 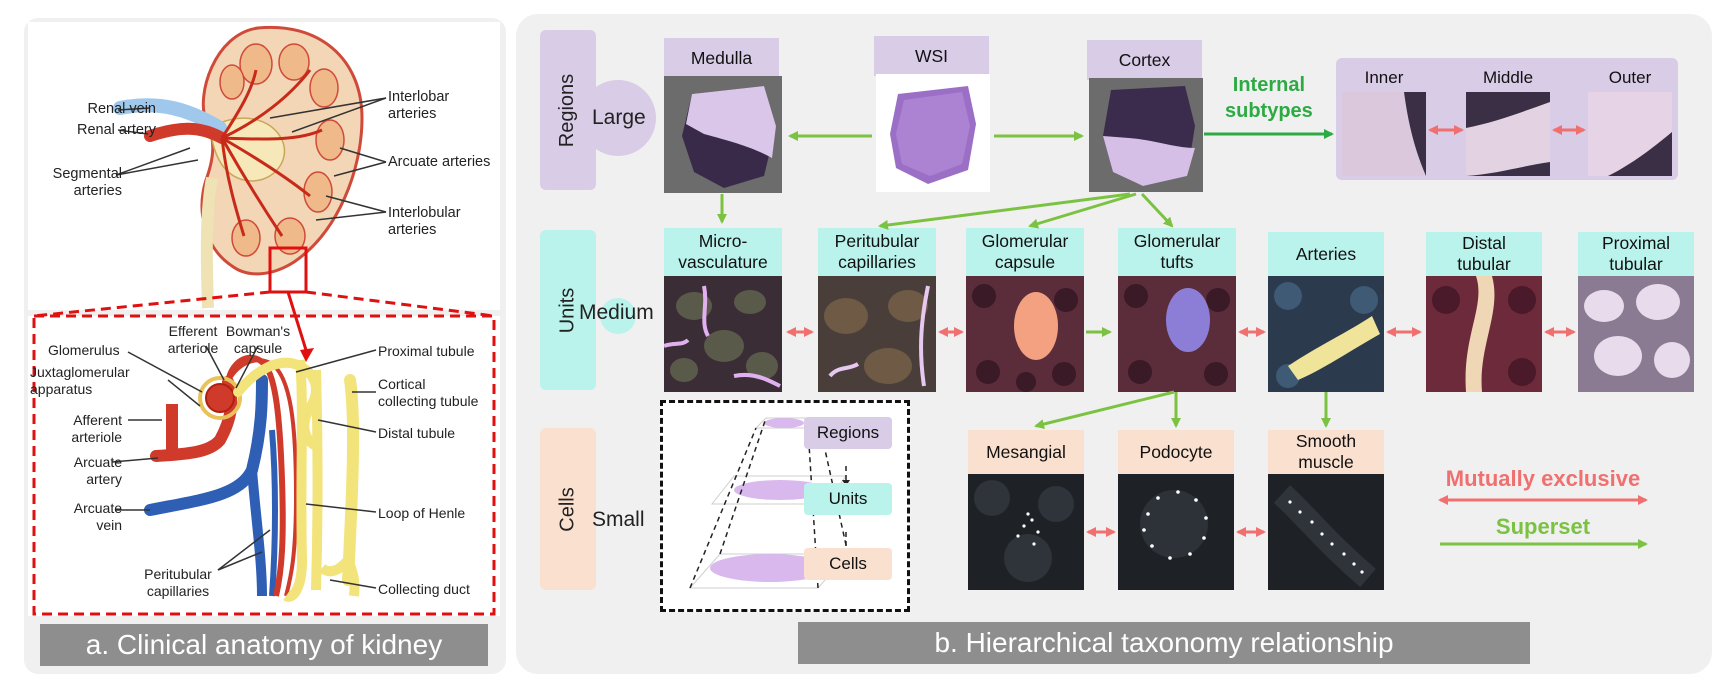 I want to click on label-glomerular-capsule: Glomerular capsule, so click(x=1025, y=252).